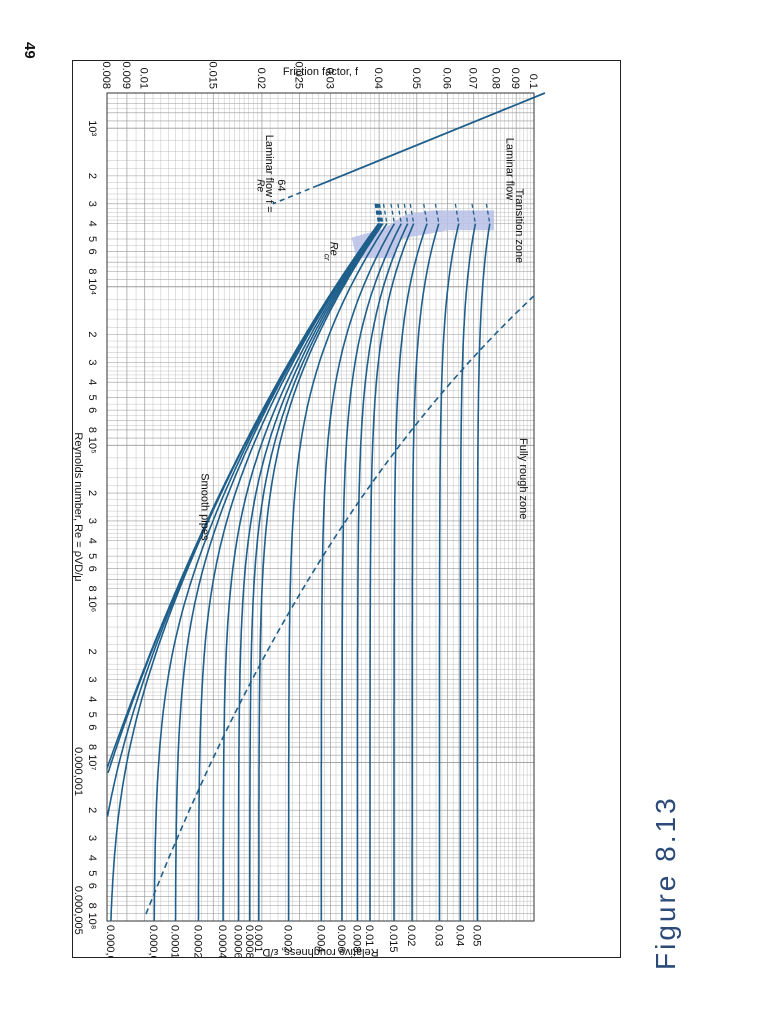 Image resolution: width=768 pixels, height=1024 pixels. What do you see at coordinates (261, 78) in the screenshot?
I see `y-tick-label: 0.02` at bounding box center [261, 78].